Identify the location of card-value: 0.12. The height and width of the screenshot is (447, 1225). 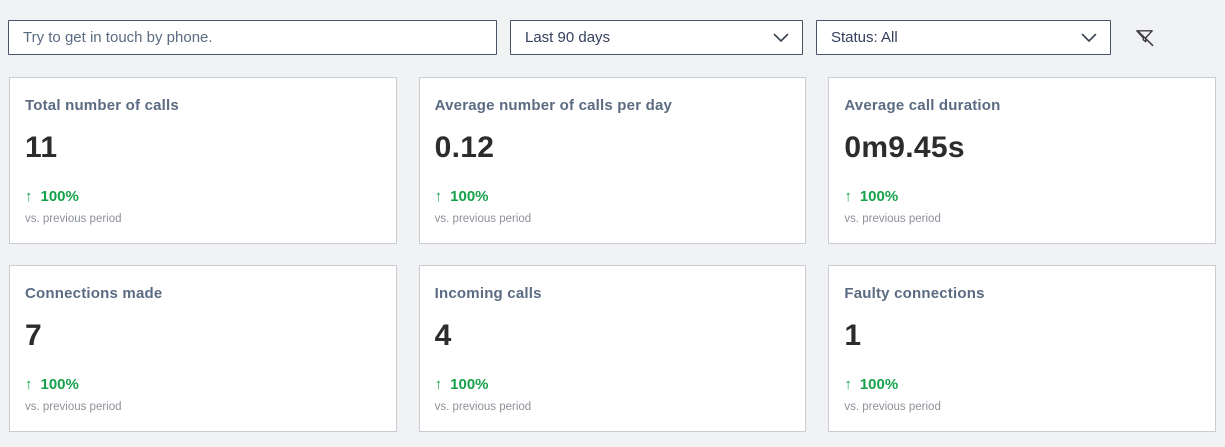
(464, 147).